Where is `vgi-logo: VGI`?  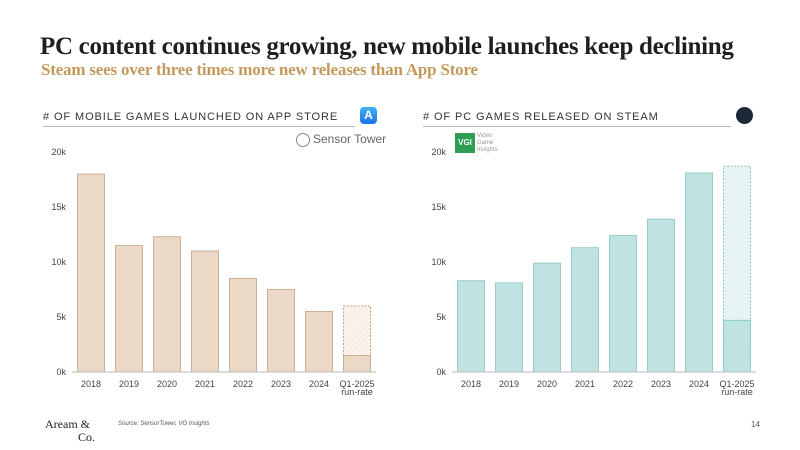
vgi-logo: VGI is located at coordinates (465, 143).